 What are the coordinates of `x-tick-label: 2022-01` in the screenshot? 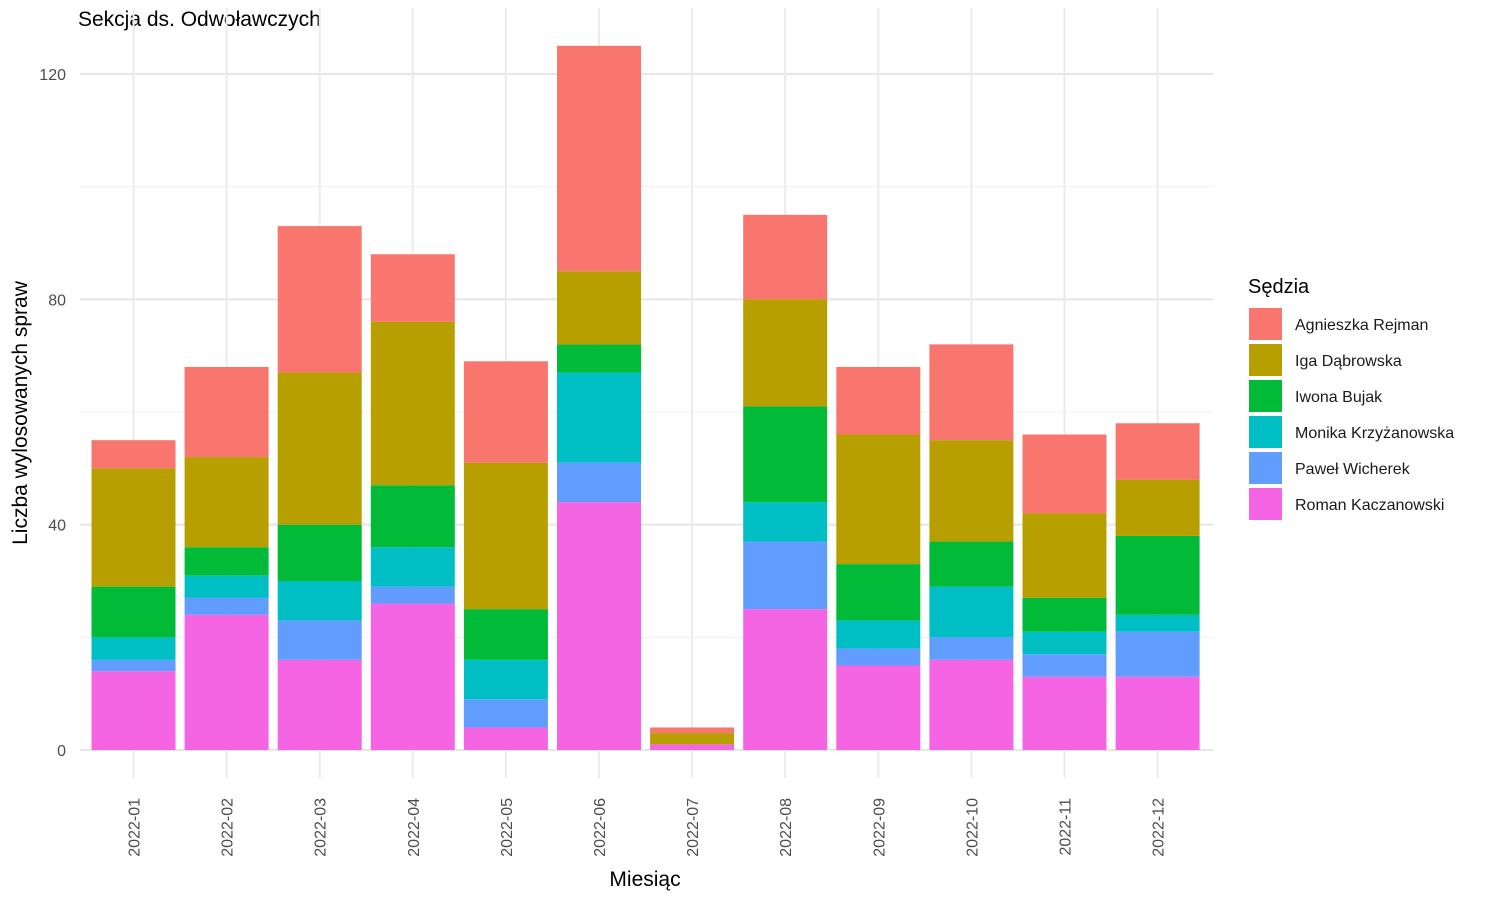 It's located at (135, 827).